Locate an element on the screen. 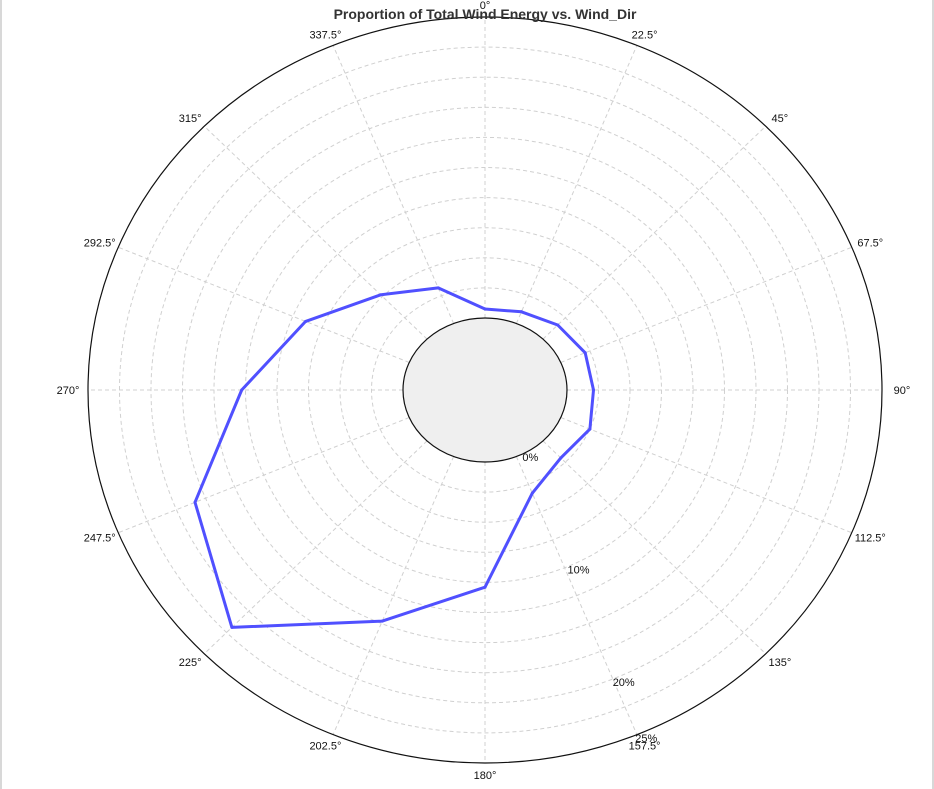 This screenshot has width=934, height=789. direction-label: 112.5° is located at coordinates (870, 538).